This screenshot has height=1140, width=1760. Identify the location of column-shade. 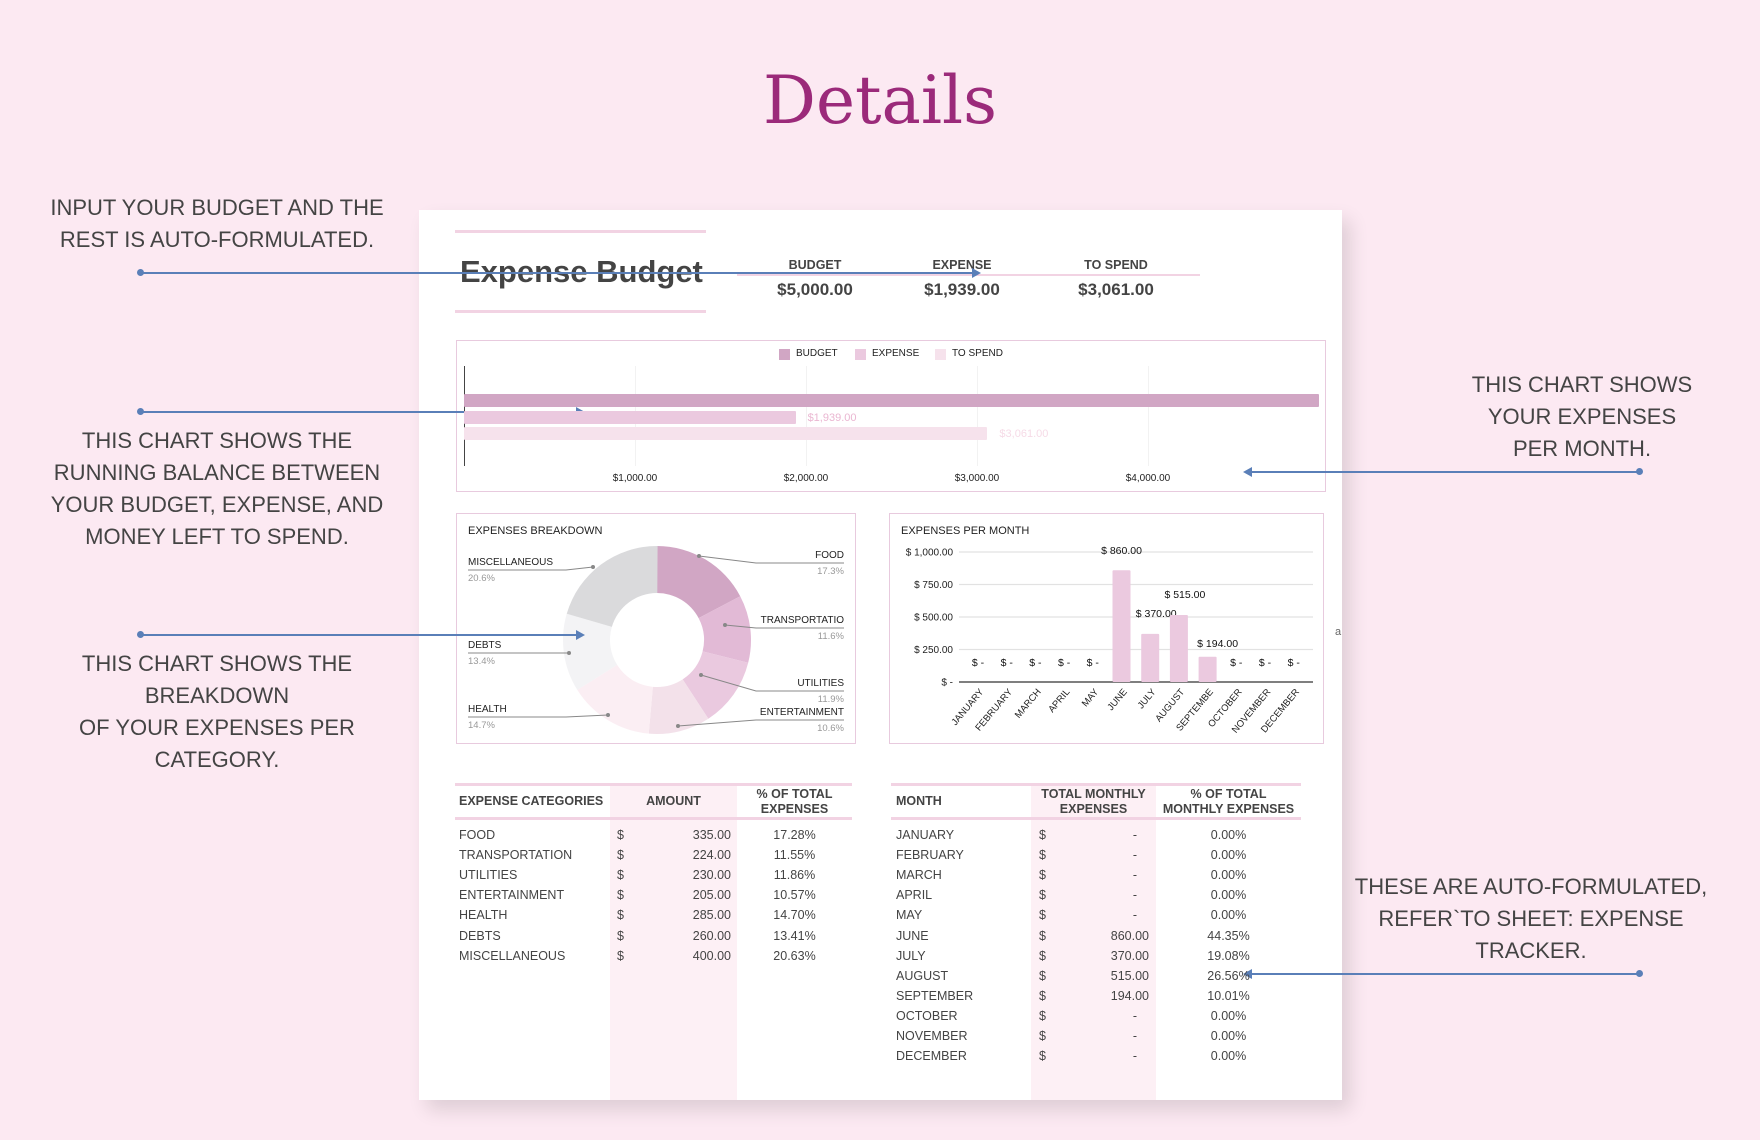
(673, 942).